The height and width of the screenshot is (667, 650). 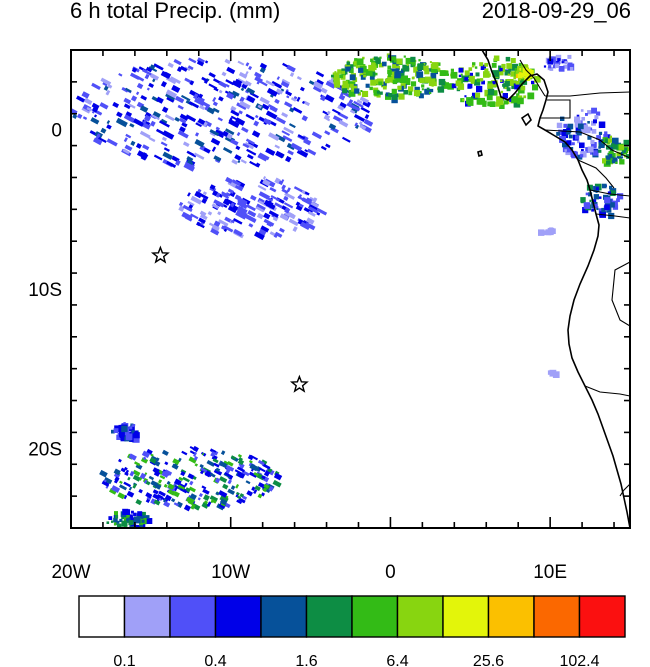 What do you see at coordinates (70, 572) in the screenshot?
I see `x-tick-label: 20W` at bounding box center [70, 572].